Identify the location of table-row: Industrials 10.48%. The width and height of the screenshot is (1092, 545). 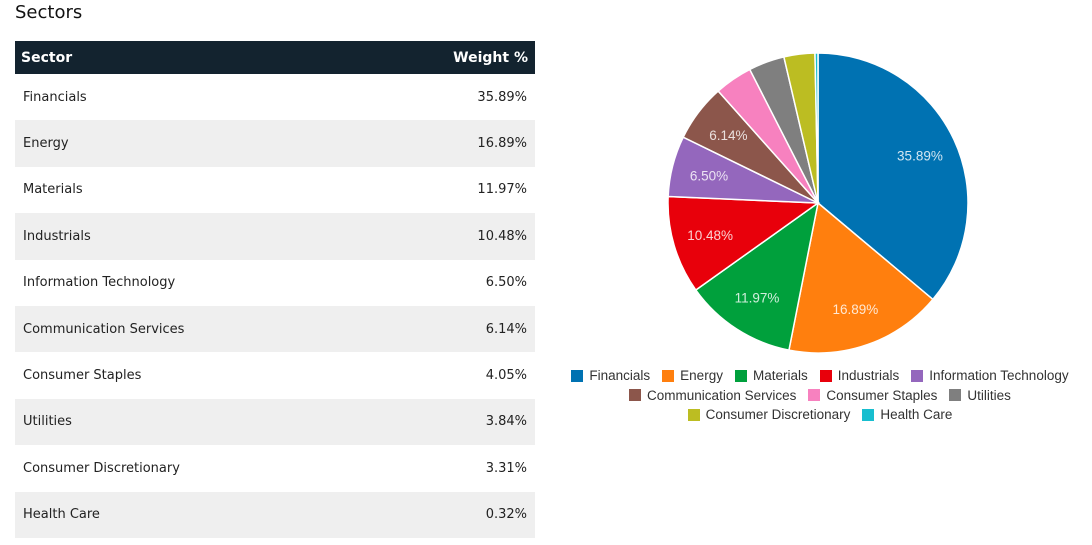
(275, 236).